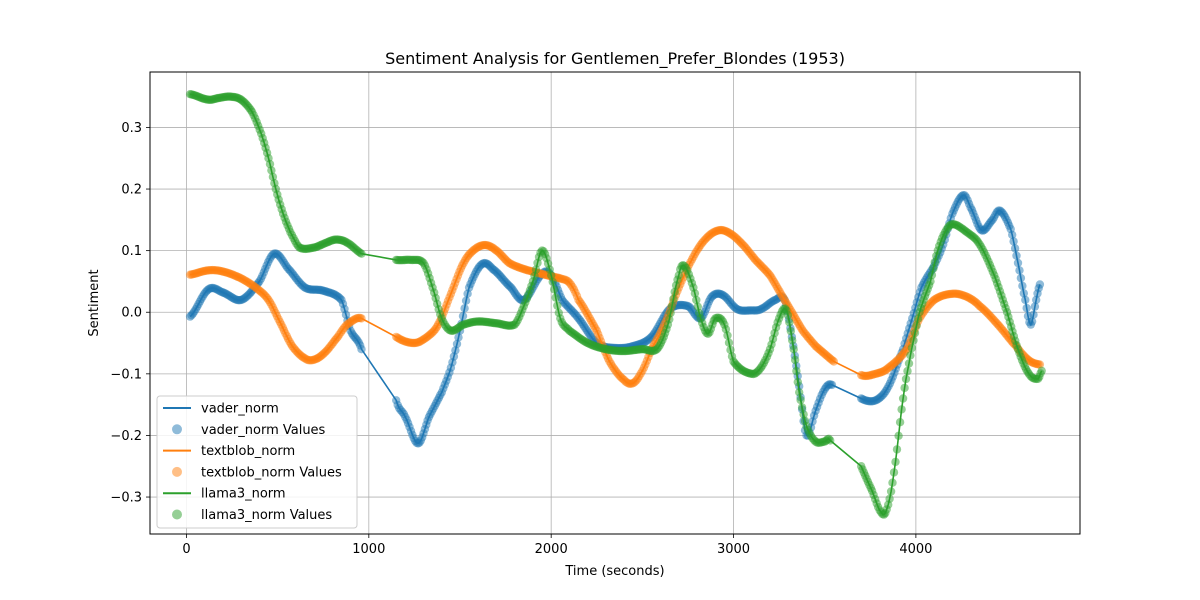 This screenshot has height=600, width=1200. Describe the element at coordinates (186, 549) in the screenshot. I see `x-tick-label: 0` at that location.